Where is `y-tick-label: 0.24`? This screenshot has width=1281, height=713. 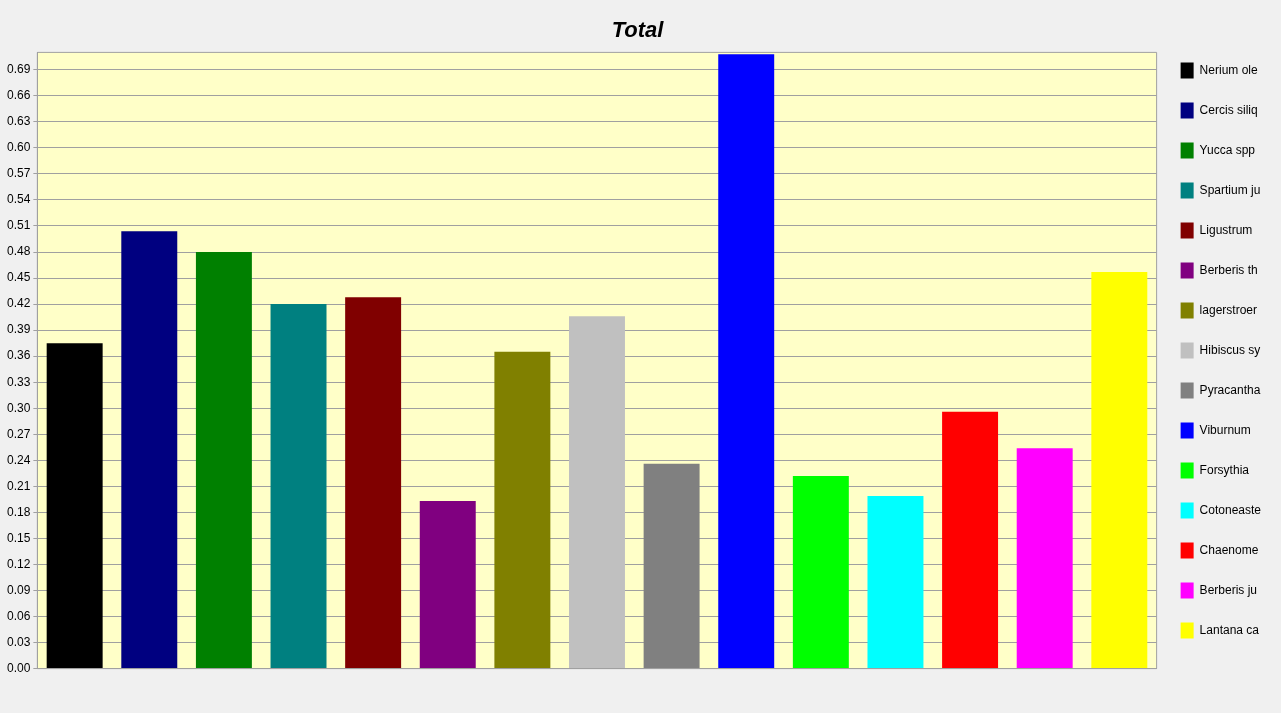 y-tick-label: 0.24 is located at coordinates (19, 459).